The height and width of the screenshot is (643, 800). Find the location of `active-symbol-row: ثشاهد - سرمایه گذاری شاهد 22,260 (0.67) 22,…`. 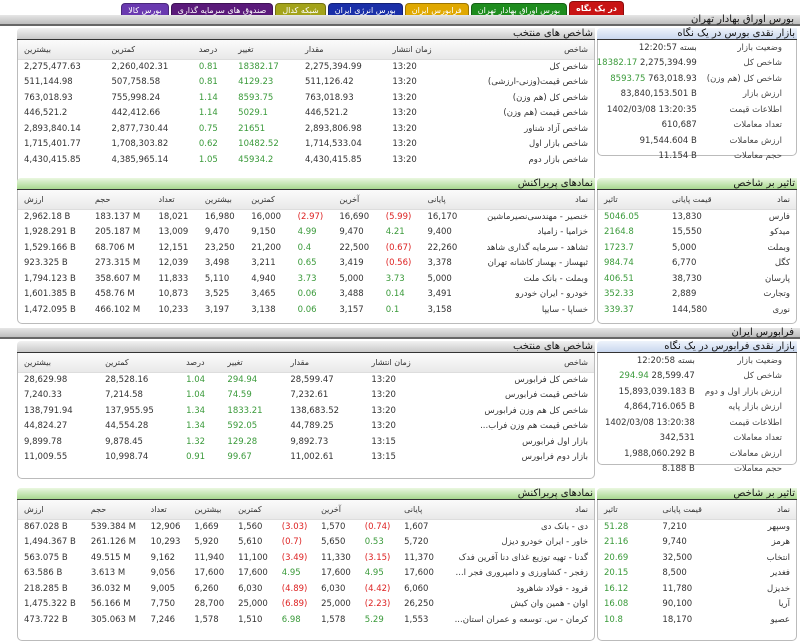

active-symbol-row: ثشاهد - سرمایه گذاری شاهد 22,260 (0.67) 22,… is located at coordinates (306, 248).